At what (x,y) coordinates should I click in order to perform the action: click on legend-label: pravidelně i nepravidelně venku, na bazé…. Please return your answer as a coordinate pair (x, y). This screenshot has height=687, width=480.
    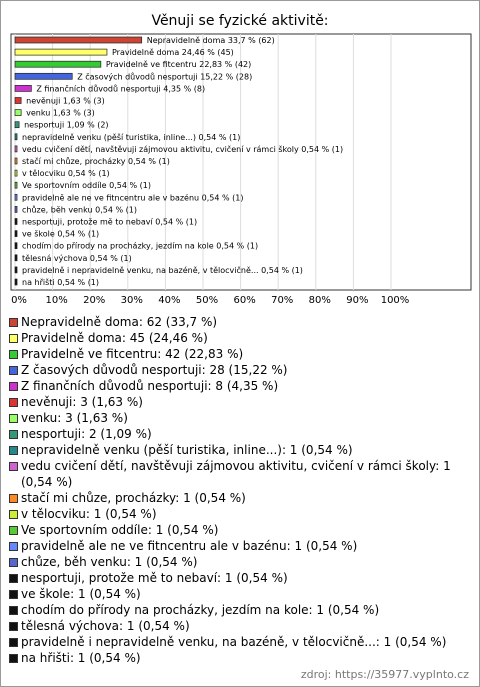
    Looking at the image, I should click on (234, 642).